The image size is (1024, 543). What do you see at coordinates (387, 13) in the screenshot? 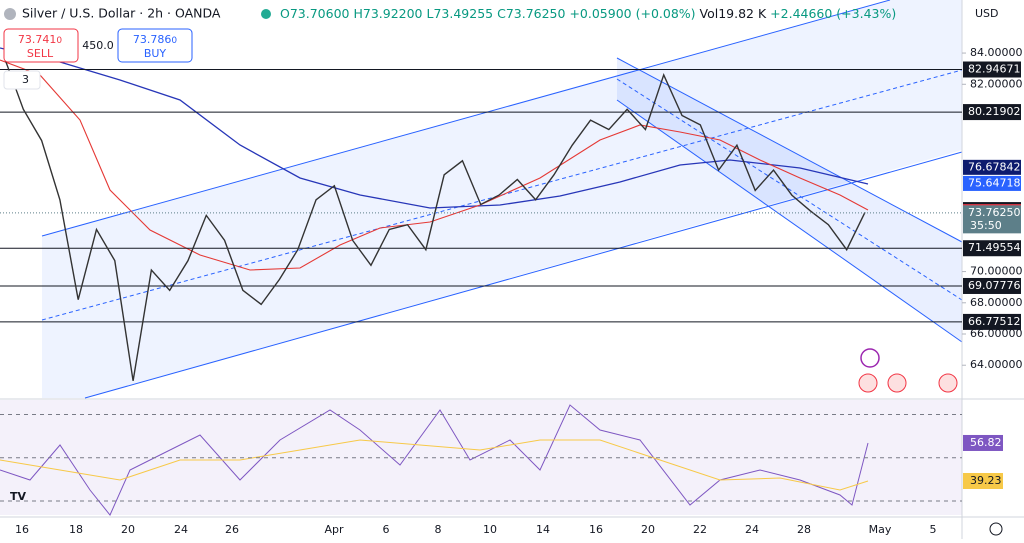
I see `high: H73.92200` at bounding box center [387, 13].